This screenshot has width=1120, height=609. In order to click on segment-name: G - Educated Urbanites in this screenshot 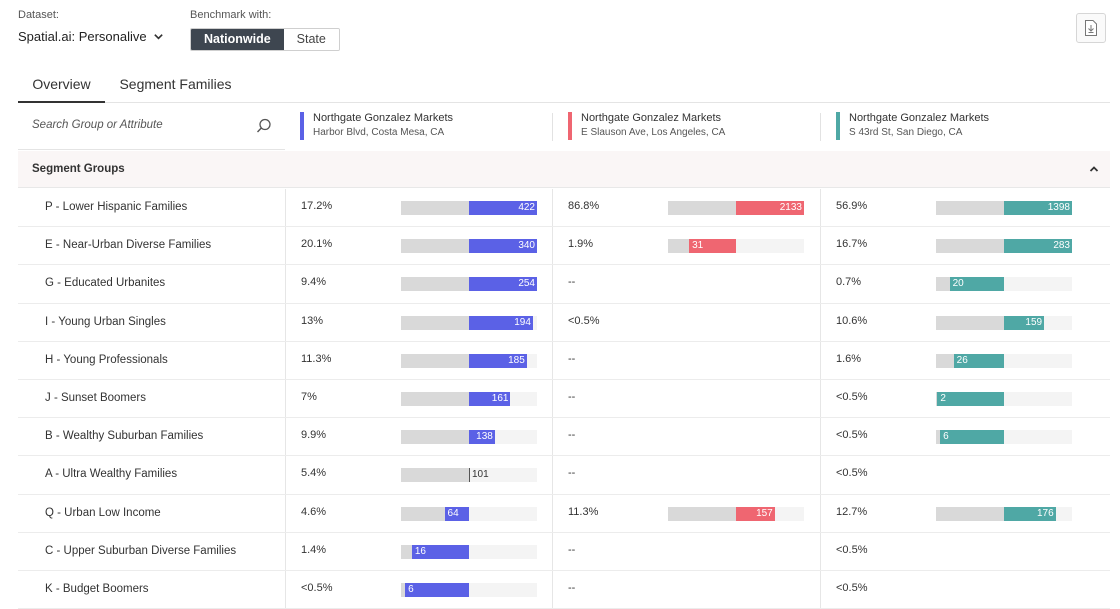, I will do `click(105, 283)`.